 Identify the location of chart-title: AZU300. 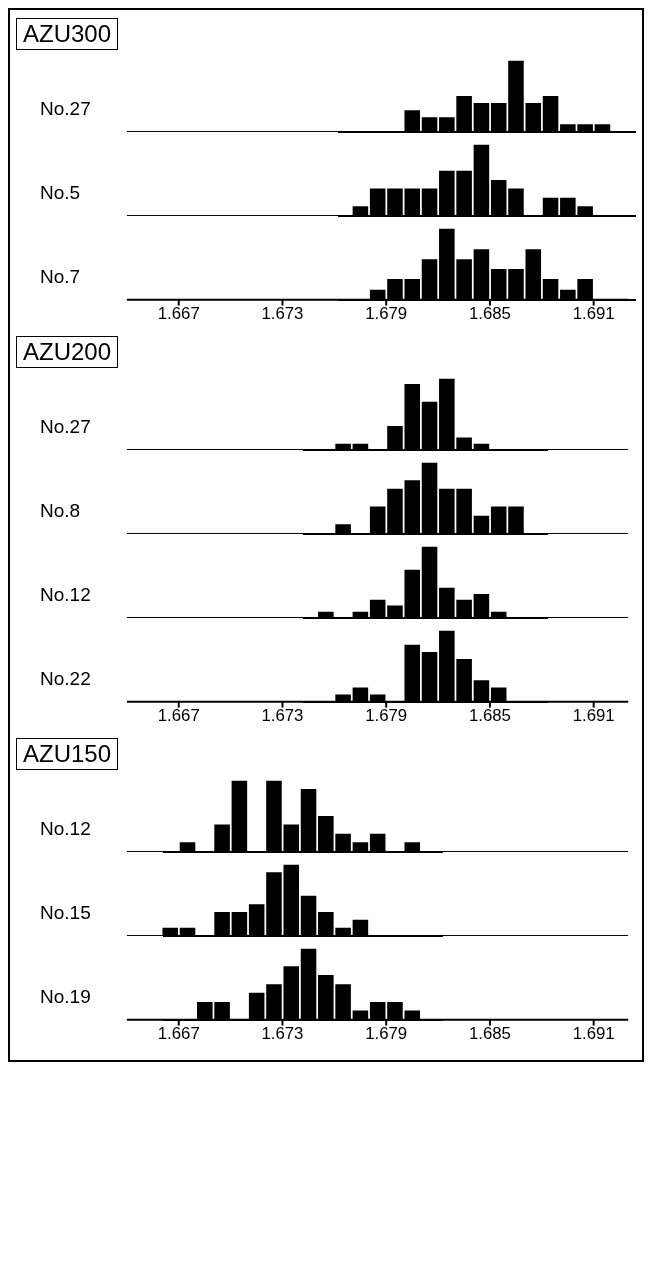
(67, 34).